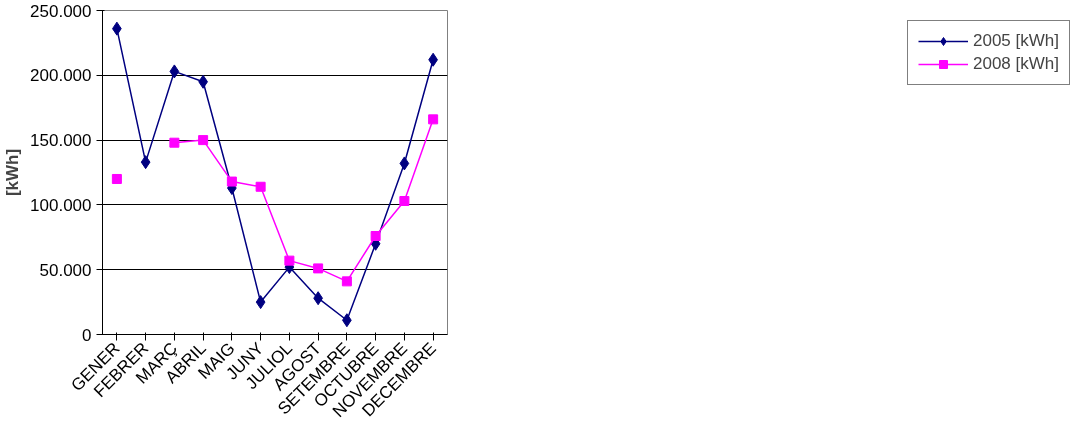  What do you see at coordinates (65, 270) in the screenshot?
I see `y-tick-label: 50.000` at bounding box center [65, 270].